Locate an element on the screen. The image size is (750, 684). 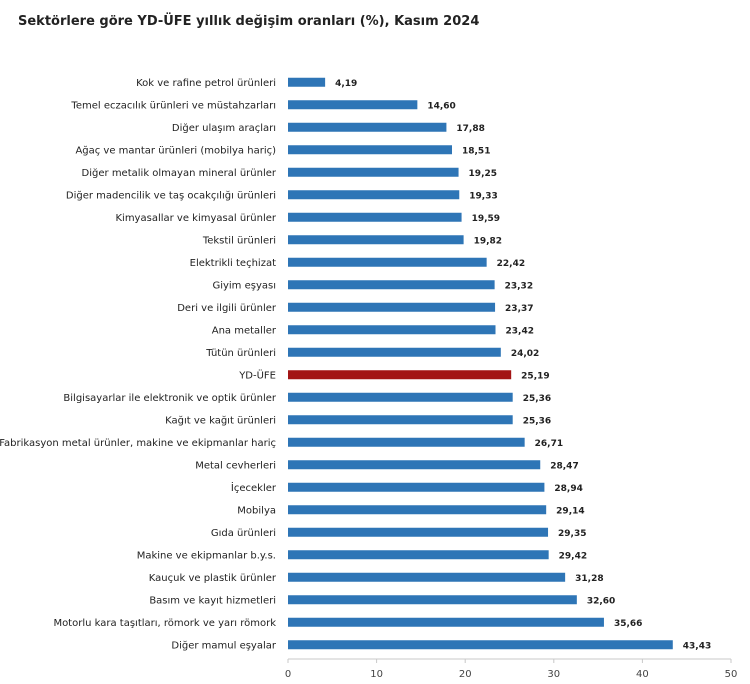
category-label: Basım ve kayıt hizmetleri is located at coordinates (212, 600).